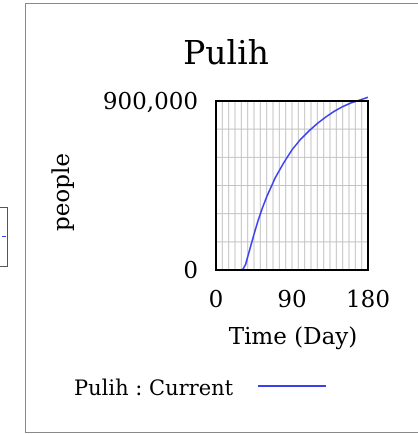 The image size is (418, 434). Describe the element at coordinates (226, 52) in the screenshot. I see `chart-title: Pulih` at that location.